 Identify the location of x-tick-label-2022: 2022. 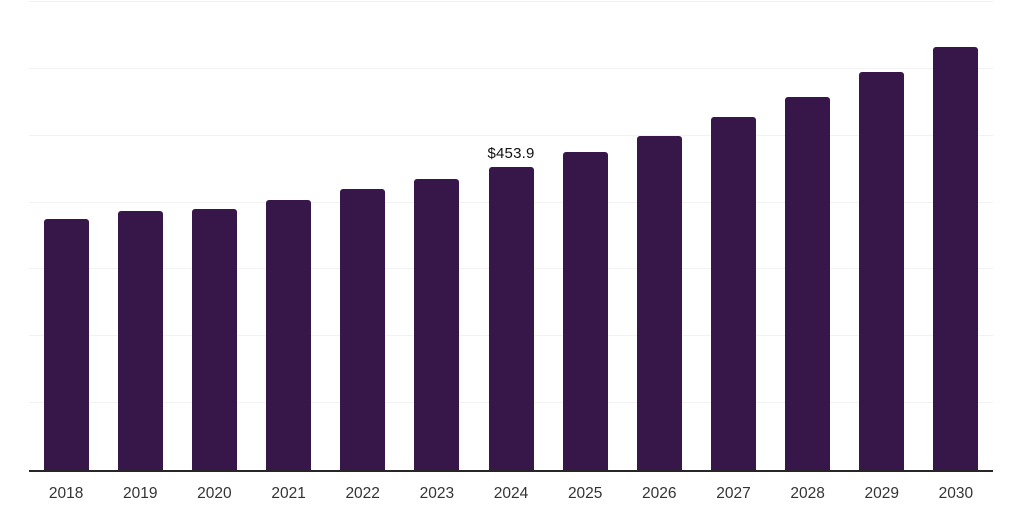
(362, 493).